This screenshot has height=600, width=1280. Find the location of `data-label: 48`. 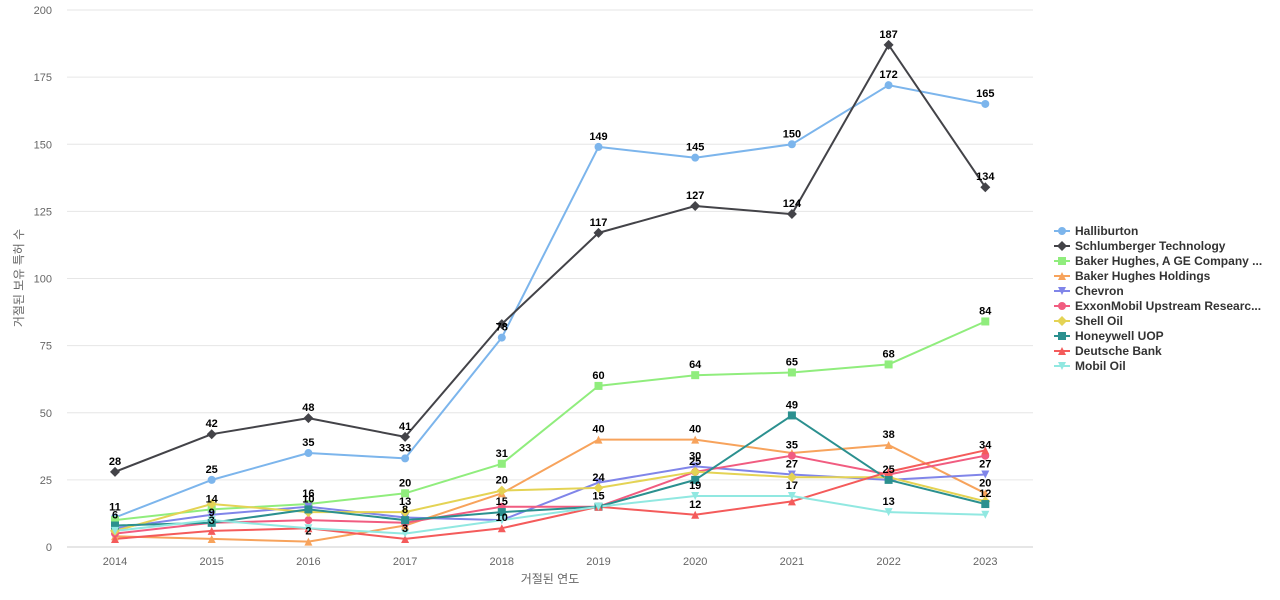

data-label: 48 is located at coordinates (308, 408).